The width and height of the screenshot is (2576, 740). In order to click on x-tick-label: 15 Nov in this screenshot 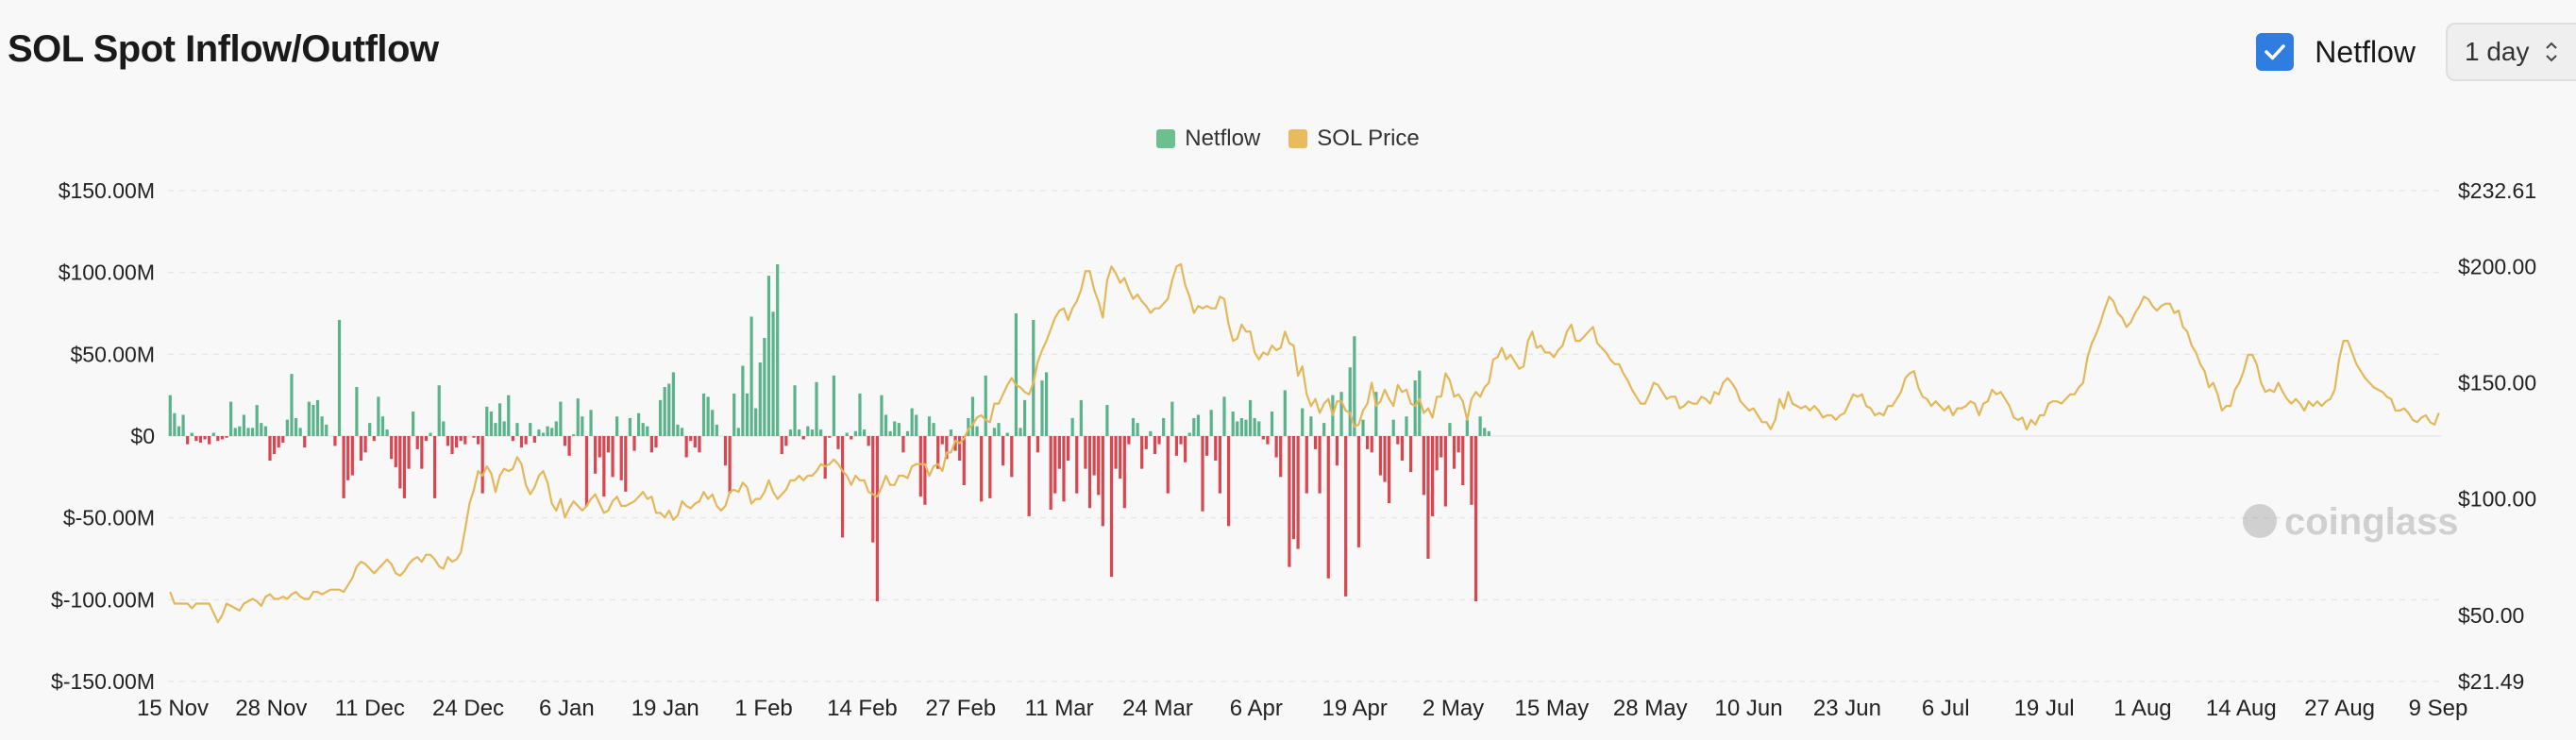, I will do `click(173, 709)`.